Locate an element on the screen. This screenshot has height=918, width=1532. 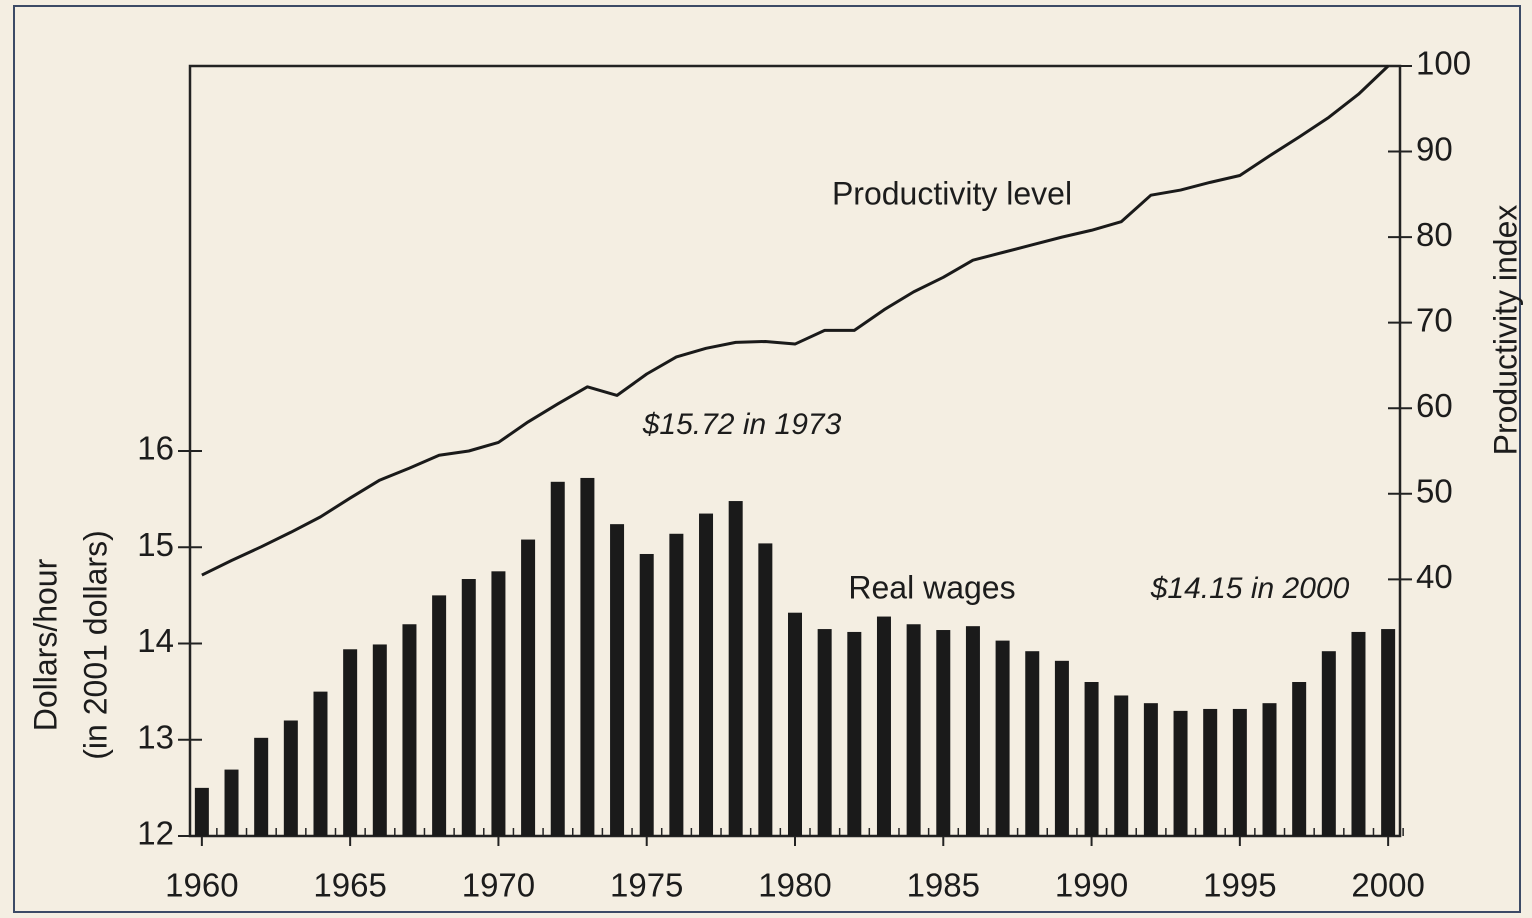
y-tick-label: 14 is located at coordinates (155, 640).